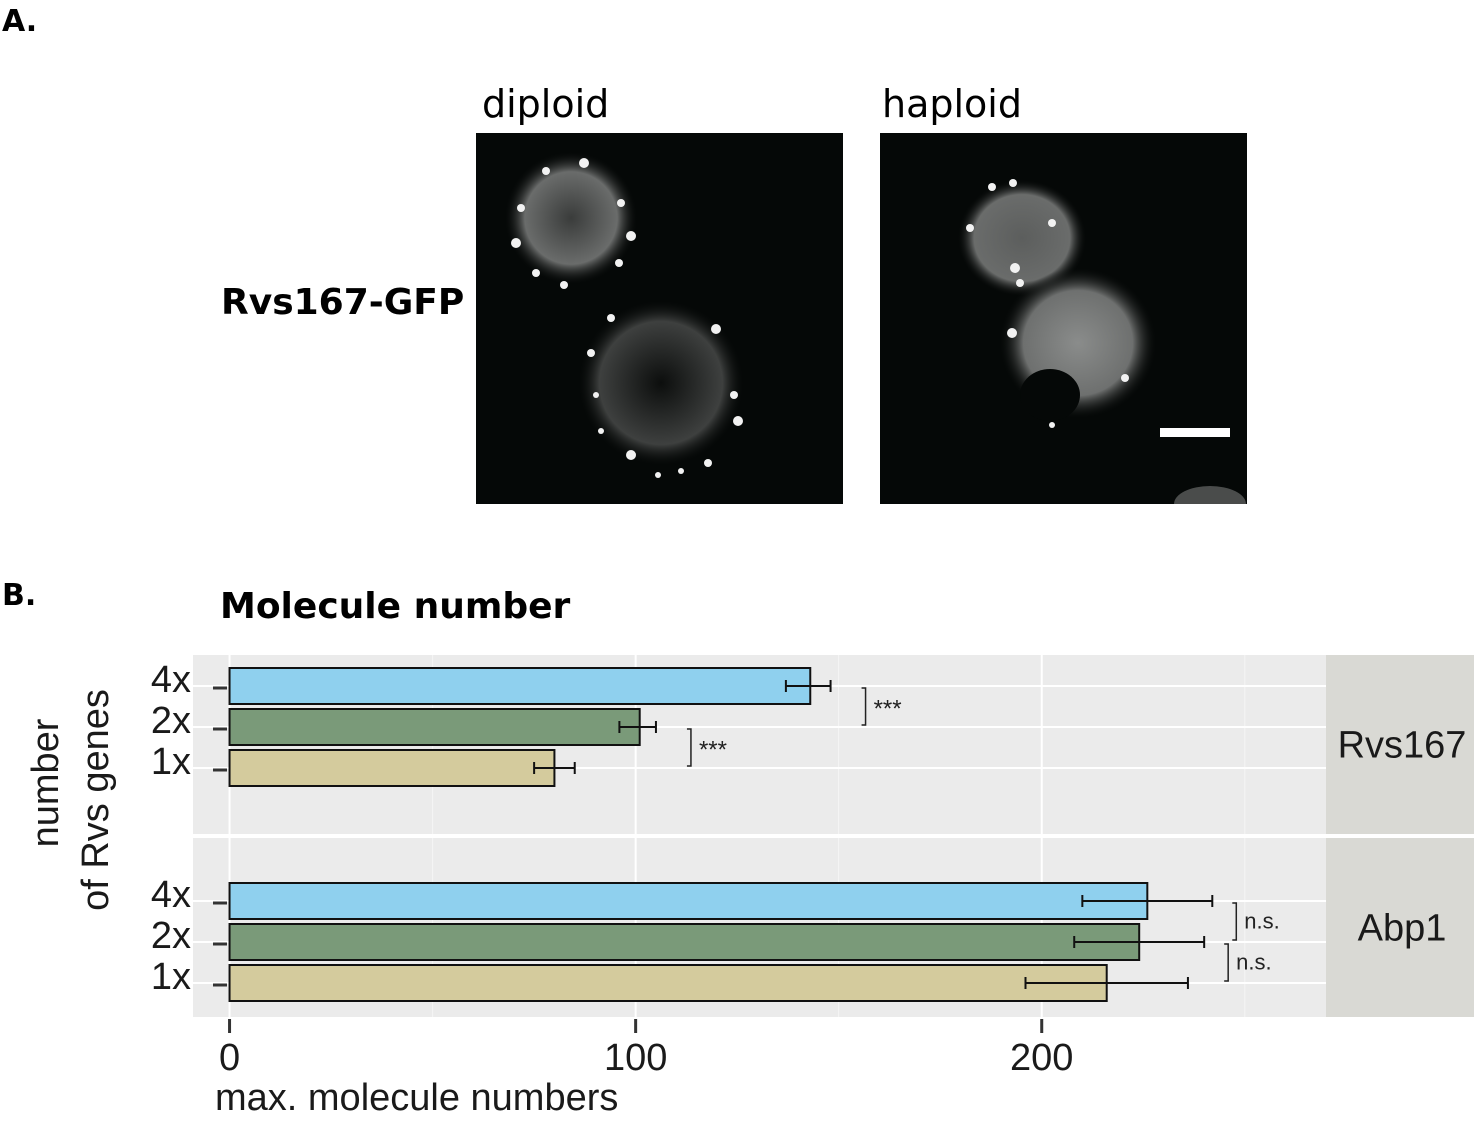 Image resolution: width=1474 pixels, height=1124 pixels. I want to click on micrograph-haploid, so click(1063, 318).